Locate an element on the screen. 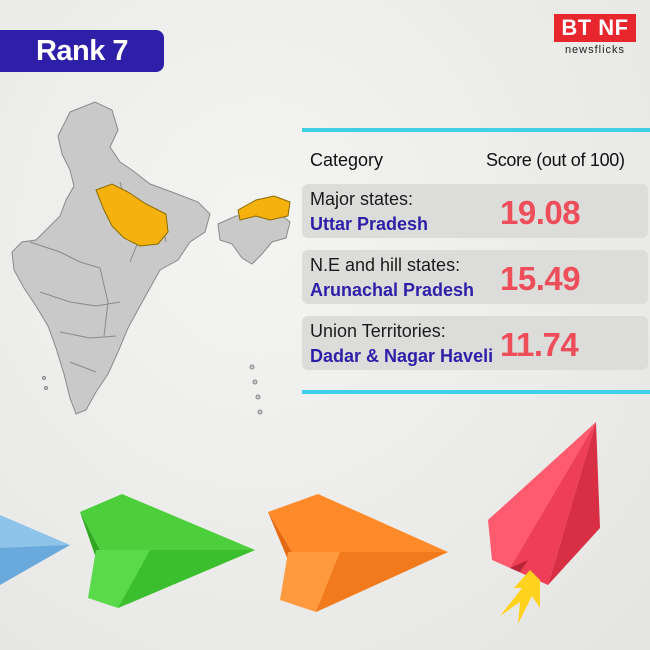  logo-subtitle: newsflicks is located at coordinates (595, 50).